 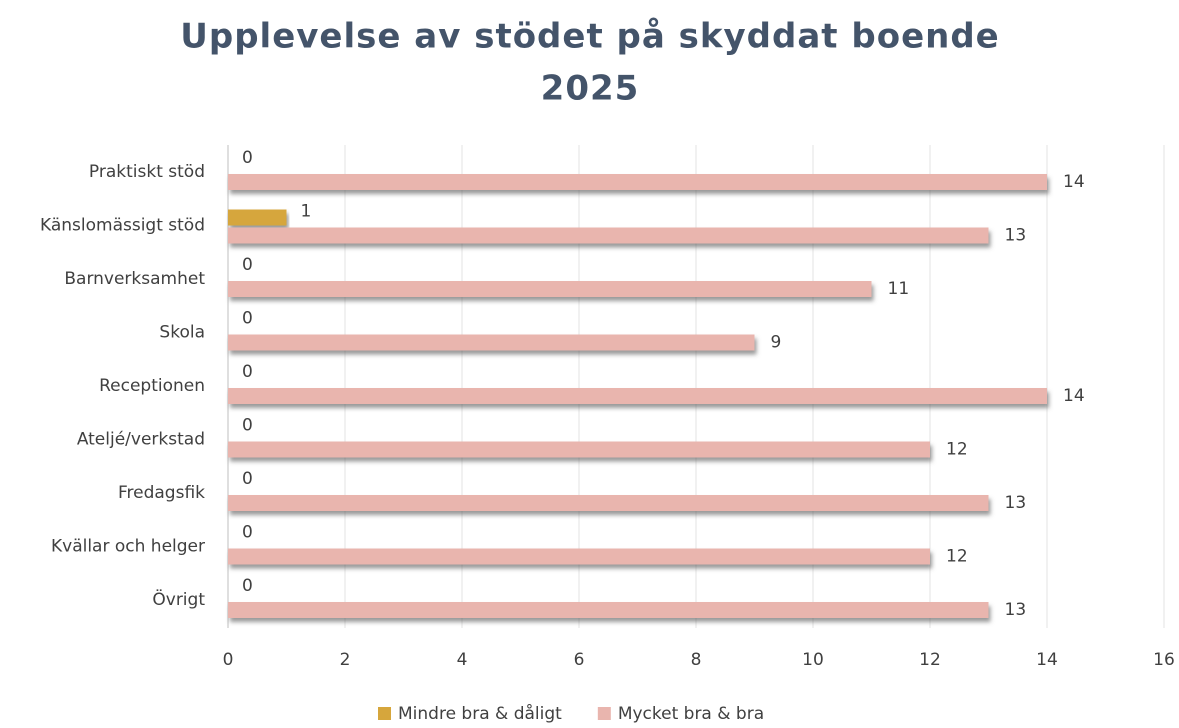 What do you see at coordinates (462, 660) in the screenshot?
I see `x-tick-label: 4` at bounding box center [462, 660].